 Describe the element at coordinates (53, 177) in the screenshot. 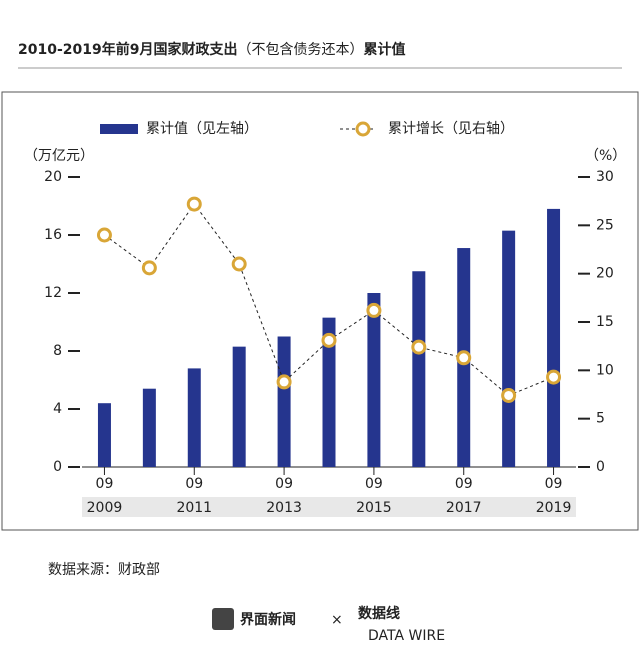

I see `y-tick-label: 20` at that location.